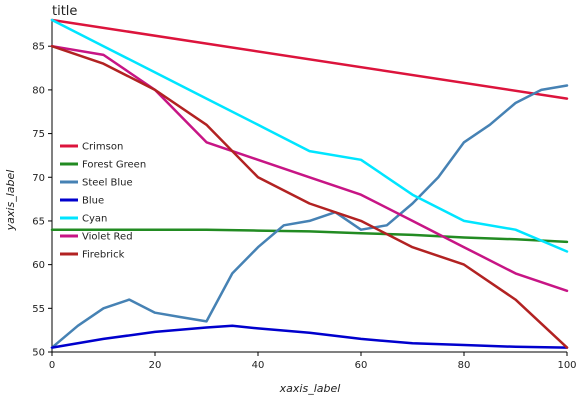 This screenshot has width=581, height=400. I want to click on series-line-blue, so click(309, 336).